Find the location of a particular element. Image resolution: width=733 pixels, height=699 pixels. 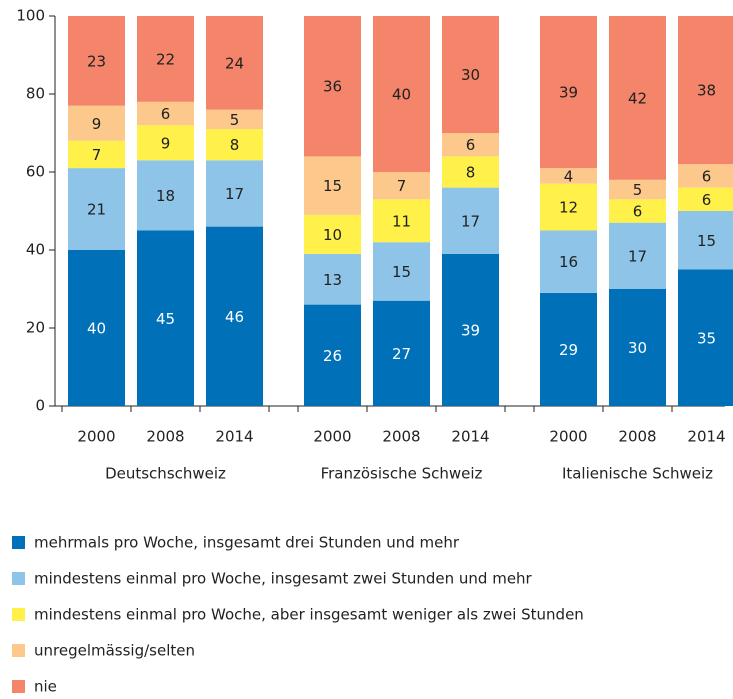

value-label: 21 is located at coordinates (96, 210).